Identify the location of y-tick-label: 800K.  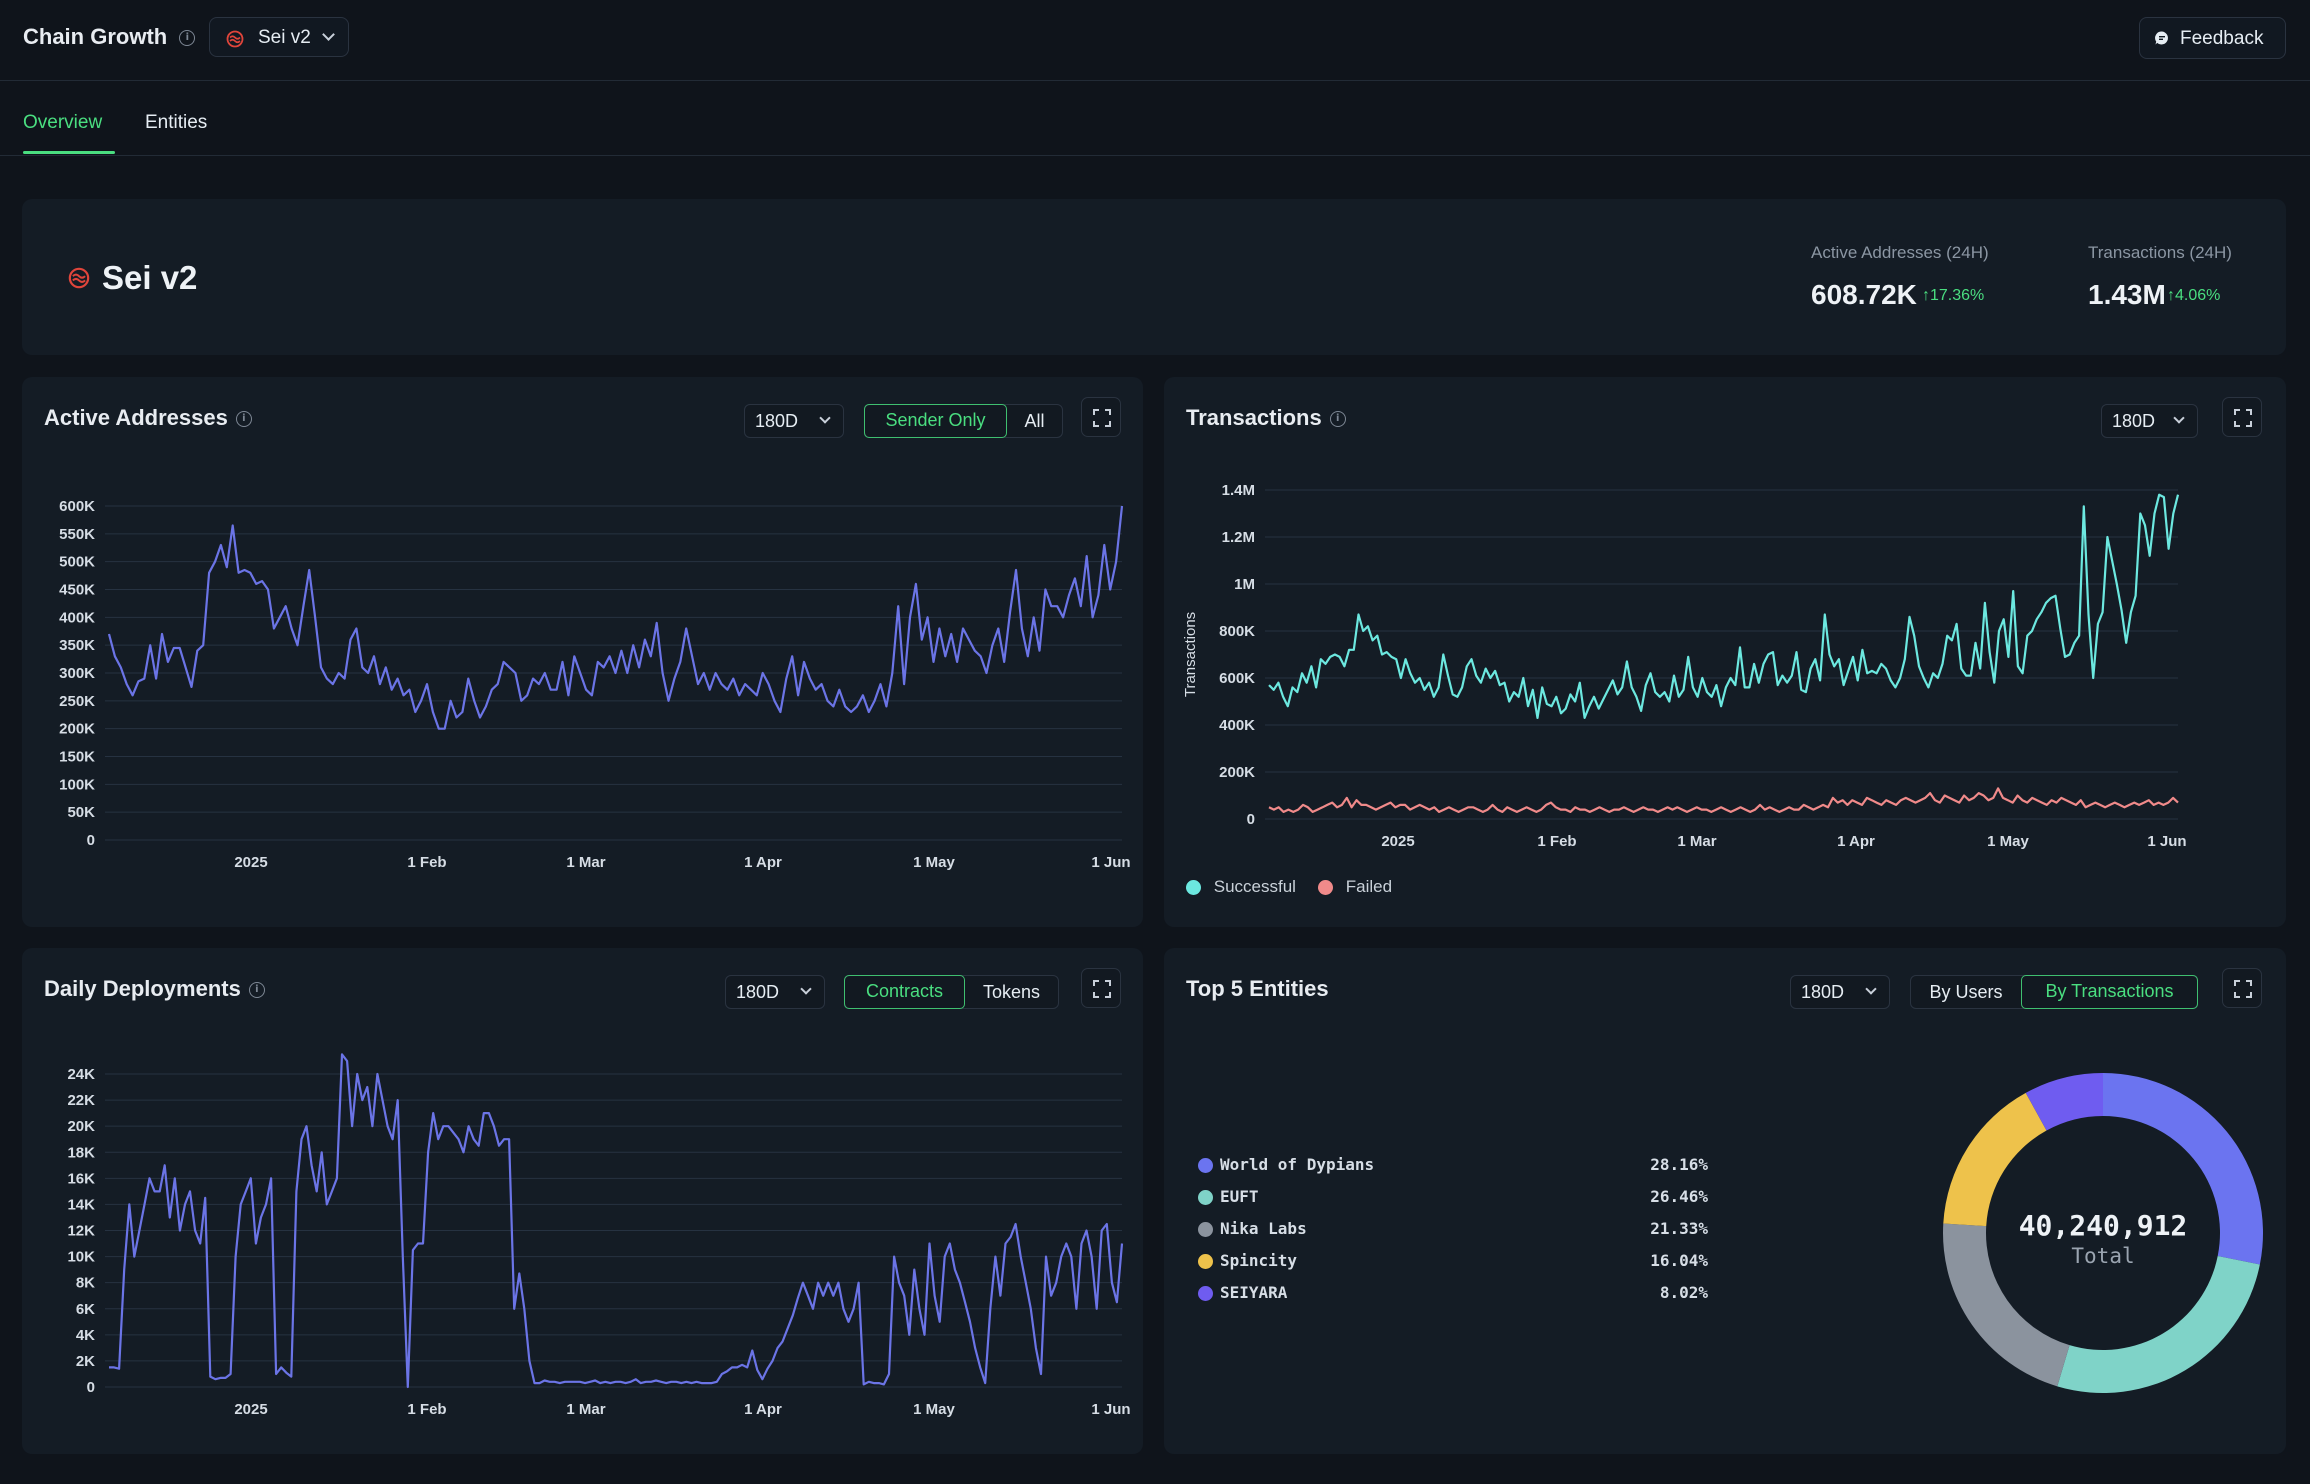
(1237, 631).